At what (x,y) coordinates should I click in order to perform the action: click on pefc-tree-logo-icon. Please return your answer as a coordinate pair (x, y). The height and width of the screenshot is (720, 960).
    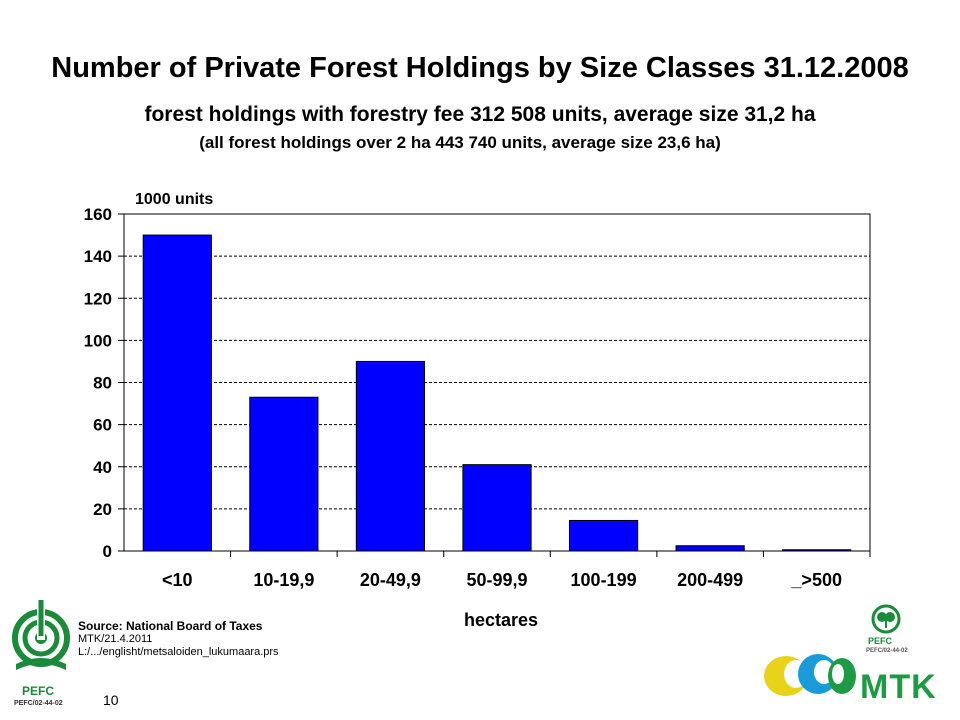
    Looking at the image, I should click on (41, 635).